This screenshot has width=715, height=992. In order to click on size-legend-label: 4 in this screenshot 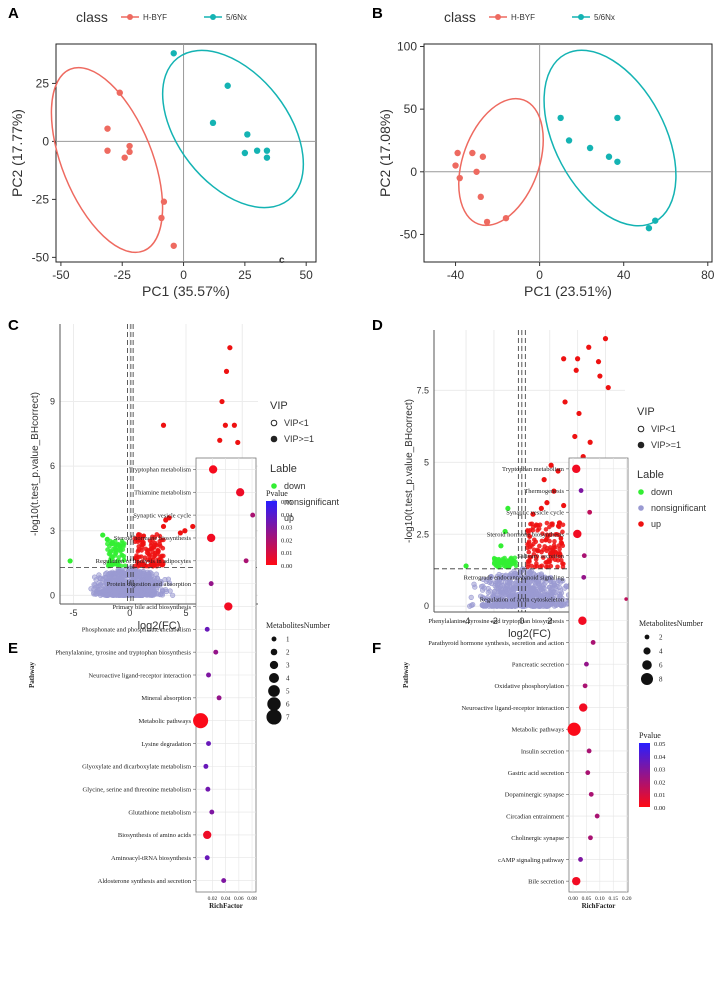, I will do `click(661, 652)`.